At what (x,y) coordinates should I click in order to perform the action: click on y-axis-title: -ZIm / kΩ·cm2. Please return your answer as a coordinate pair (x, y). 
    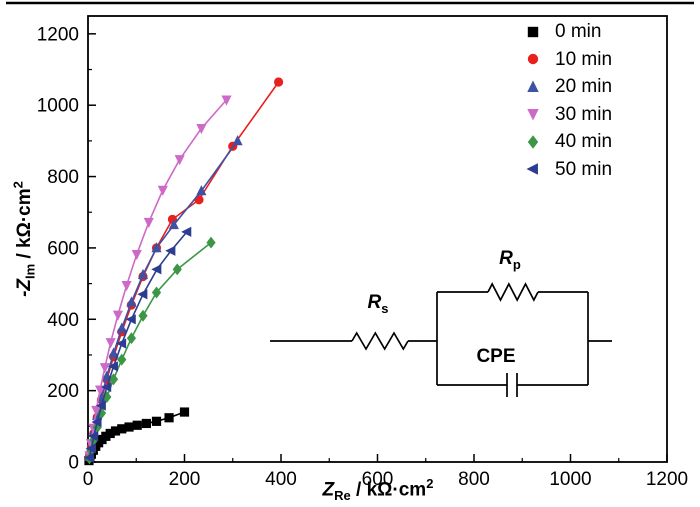
    Looking at the image, I should click on (23, 239).